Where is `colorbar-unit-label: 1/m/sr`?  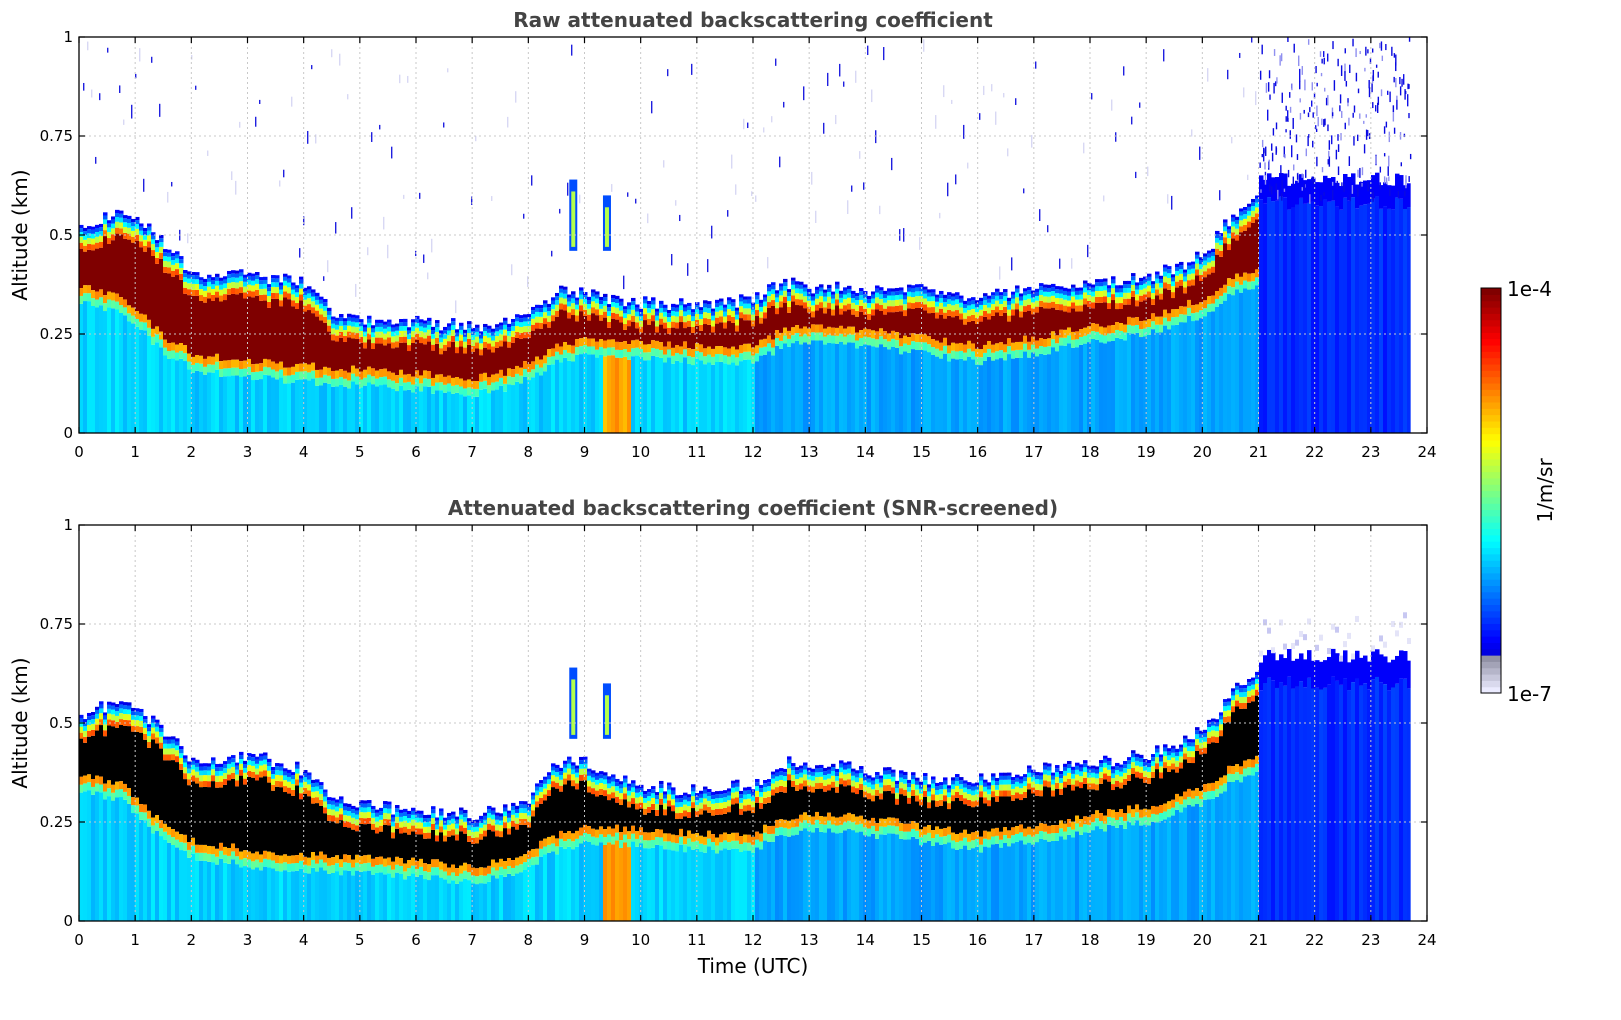 colorbar-unit-label: 1/m/sr is located at coordinates (1545, 490).